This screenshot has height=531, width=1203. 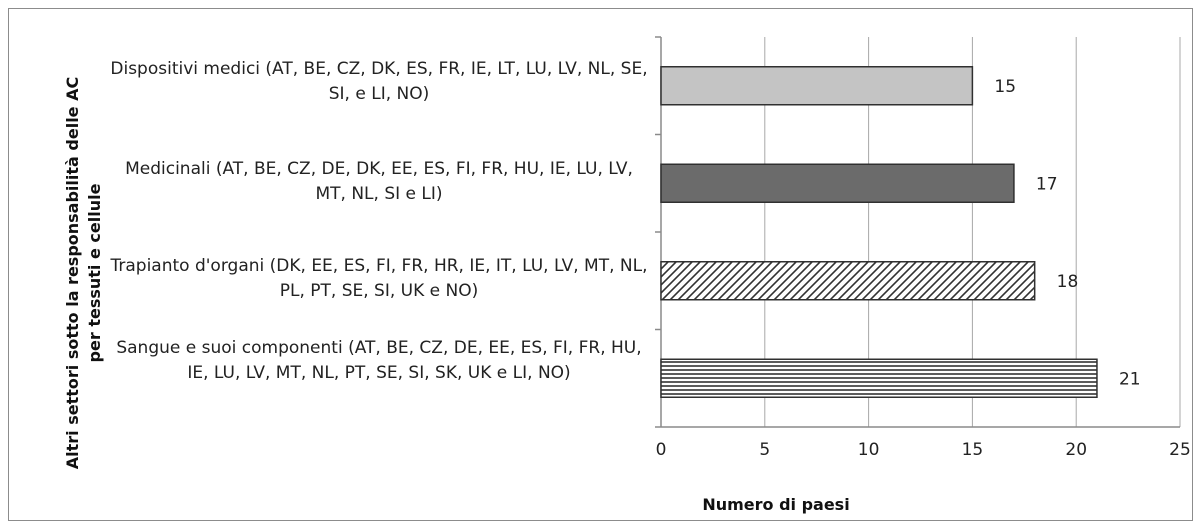 What do you see at coordinates (1180, 450) in the screenshot?
I see `x-tick-label: 25` at bounding box center [1180, 450].